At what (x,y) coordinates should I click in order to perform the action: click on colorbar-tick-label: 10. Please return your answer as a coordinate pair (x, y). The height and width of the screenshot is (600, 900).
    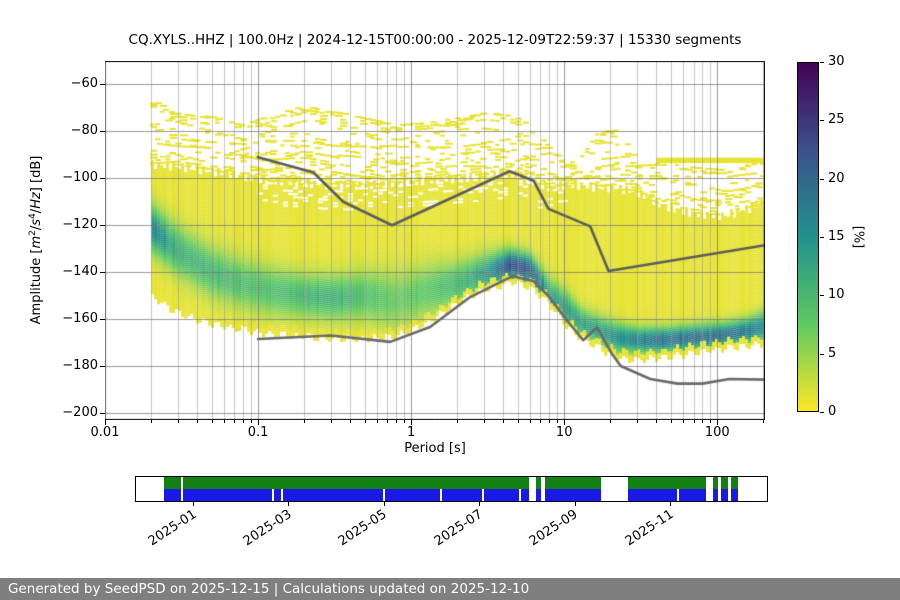
    Looking at the image, I should click on (836, 295).